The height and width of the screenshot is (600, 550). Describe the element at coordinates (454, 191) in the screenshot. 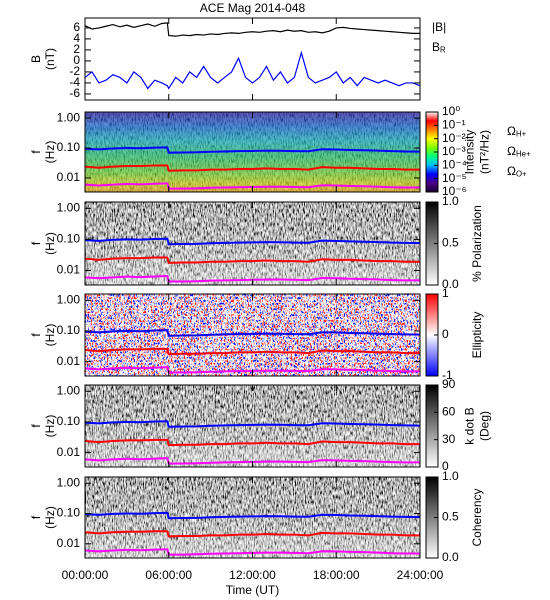

I see `colorbar-tick-label: 10⁻⁶` at that location.